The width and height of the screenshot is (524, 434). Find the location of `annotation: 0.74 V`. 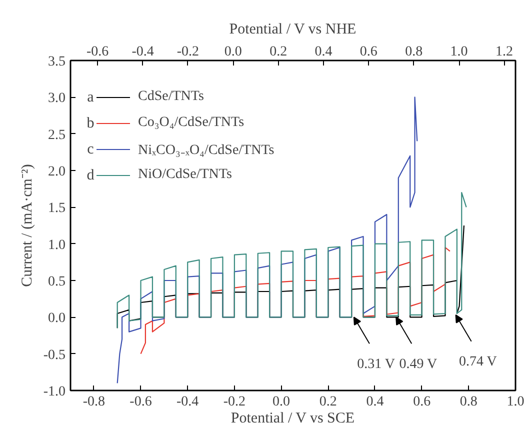

annotation: 0.74 V is located at coordinates (477, 362).